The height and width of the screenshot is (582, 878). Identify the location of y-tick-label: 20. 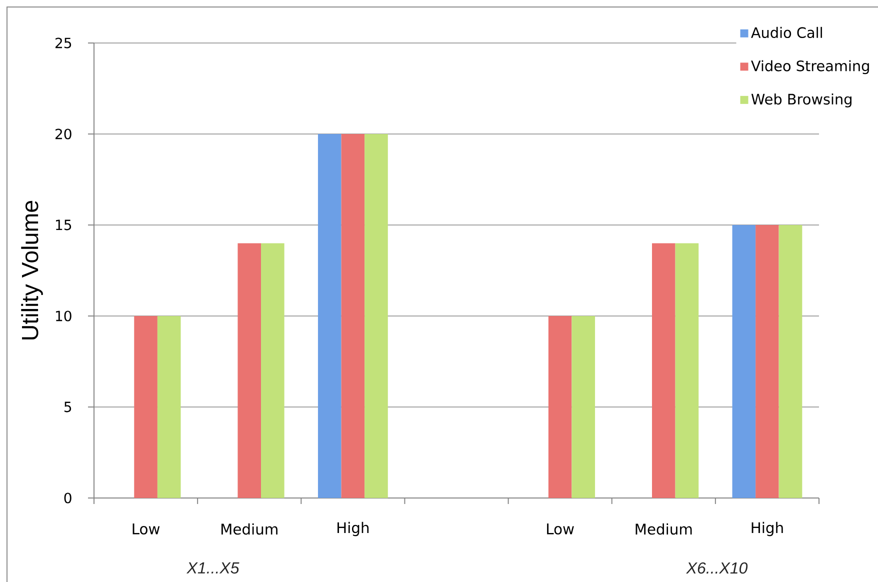
(64, 134).